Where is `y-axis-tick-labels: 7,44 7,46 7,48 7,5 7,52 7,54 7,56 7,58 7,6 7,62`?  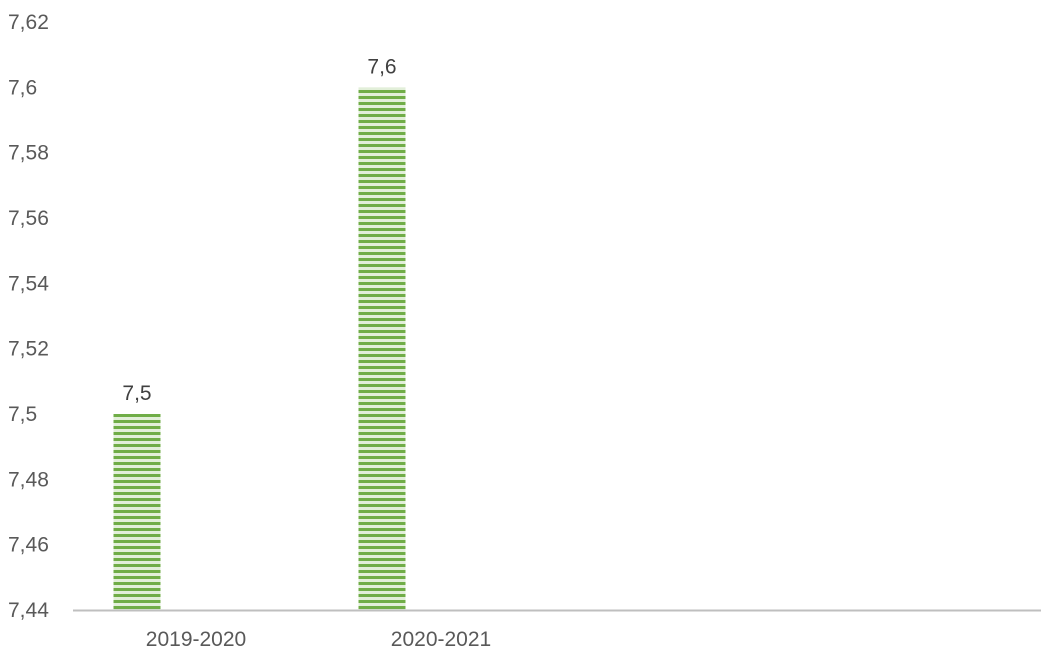
y-axis-tick-labels: 7,44 7,46 7,48 7,5 7,52 7,54 7,56 7,58 7,6 7,62 is located at coordinates (28, 316).